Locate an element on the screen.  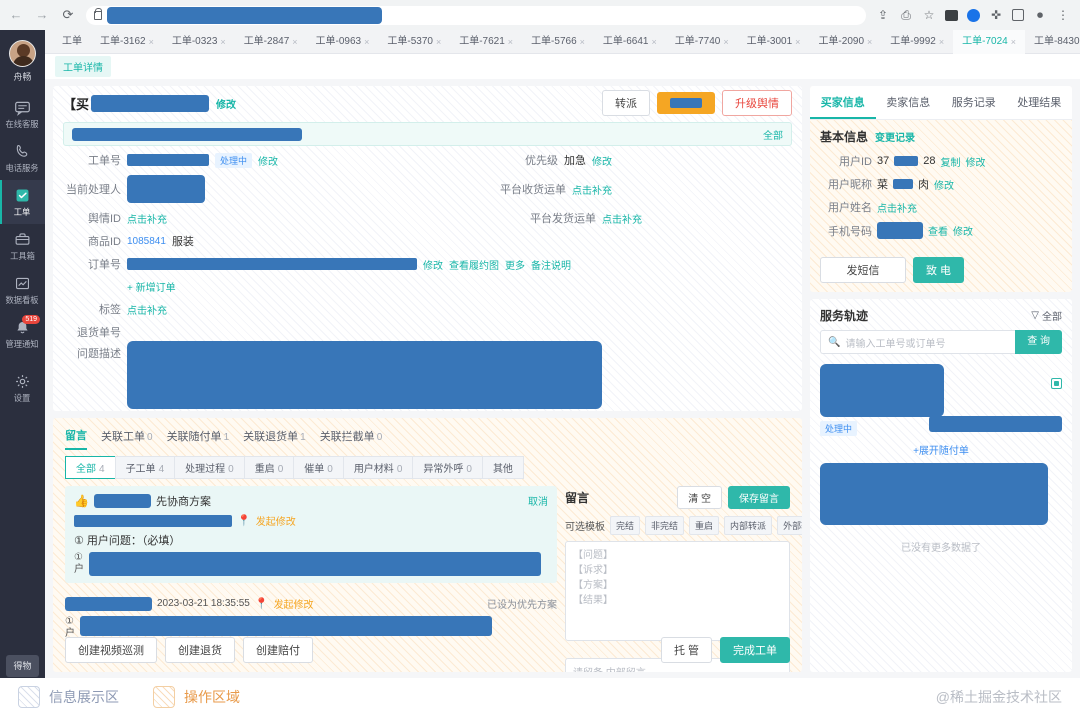
edit-user-id-link: 修改 is located at coordinates (975, 163).